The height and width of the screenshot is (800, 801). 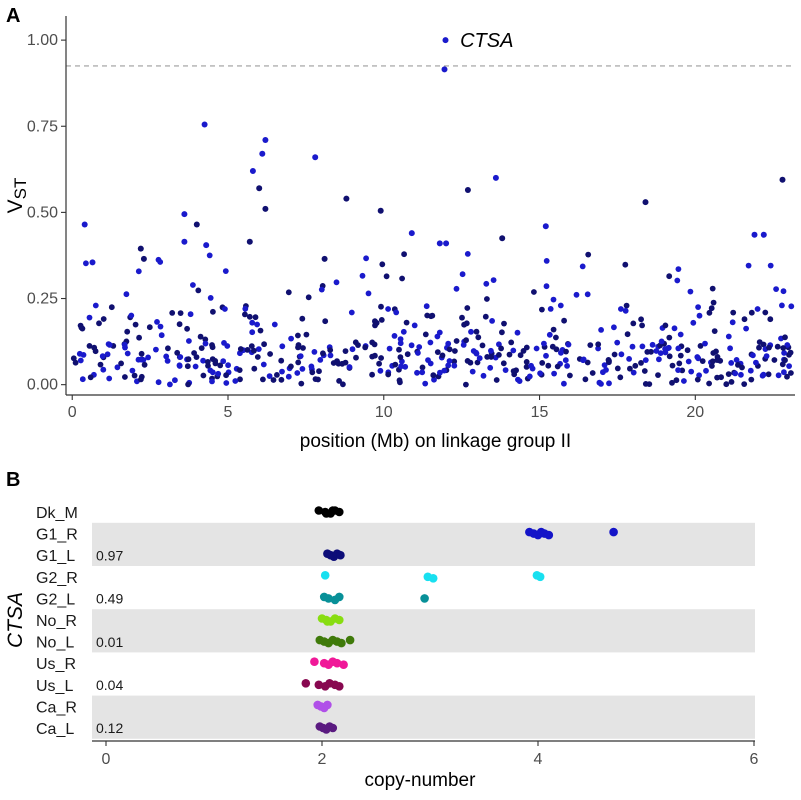 I want to click on panel-a-y-axis-title-sub: ST, so click(x=20, y=189).